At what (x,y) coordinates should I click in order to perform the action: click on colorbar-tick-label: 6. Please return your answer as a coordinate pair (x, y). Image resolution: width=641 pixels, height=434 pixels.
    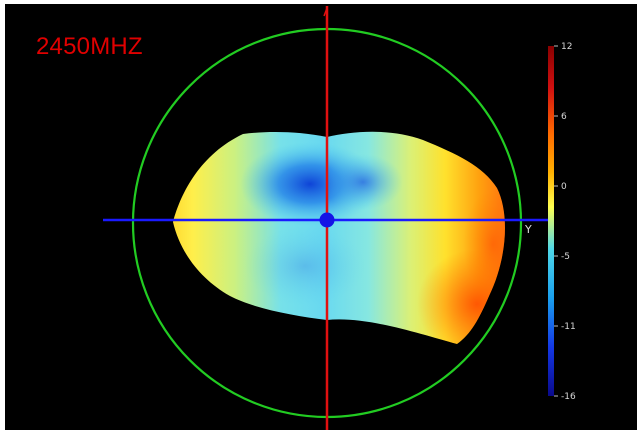
    Looking at the image, I should click on (564, 117).